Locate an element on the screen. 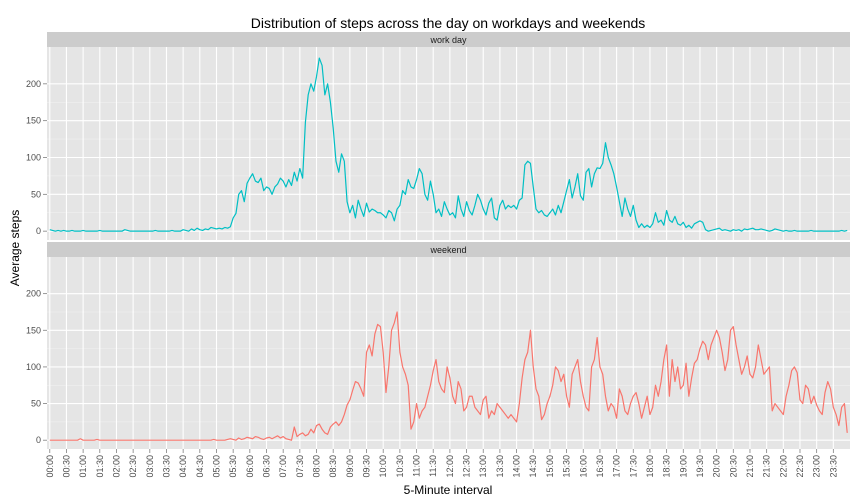 Image resolution: width=864 pixels, height=504 pixels. x-tick-label: 01:00 is located at coordinates (83, 466).